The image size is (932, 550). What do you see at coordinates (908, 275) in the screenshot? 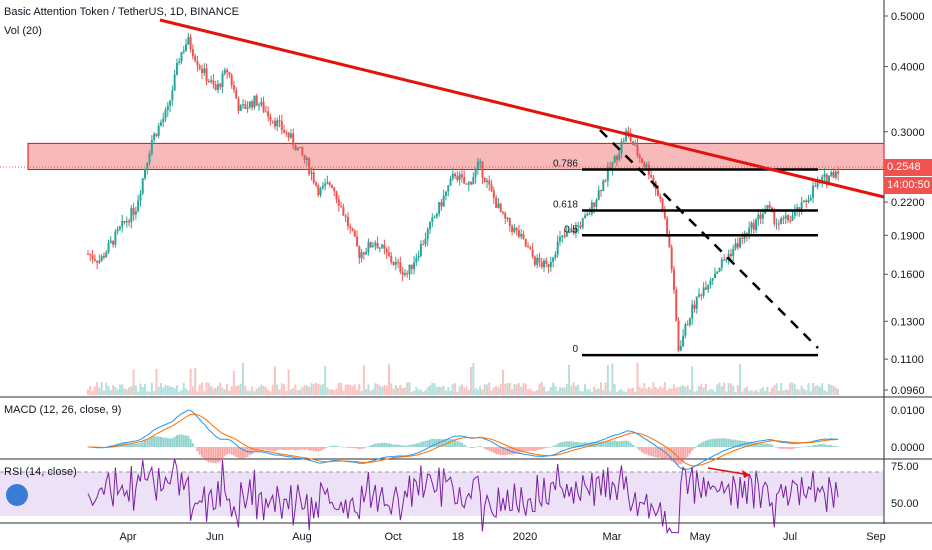
I see `price-tick-label: 0.1600` at bounding box center [908, 275].